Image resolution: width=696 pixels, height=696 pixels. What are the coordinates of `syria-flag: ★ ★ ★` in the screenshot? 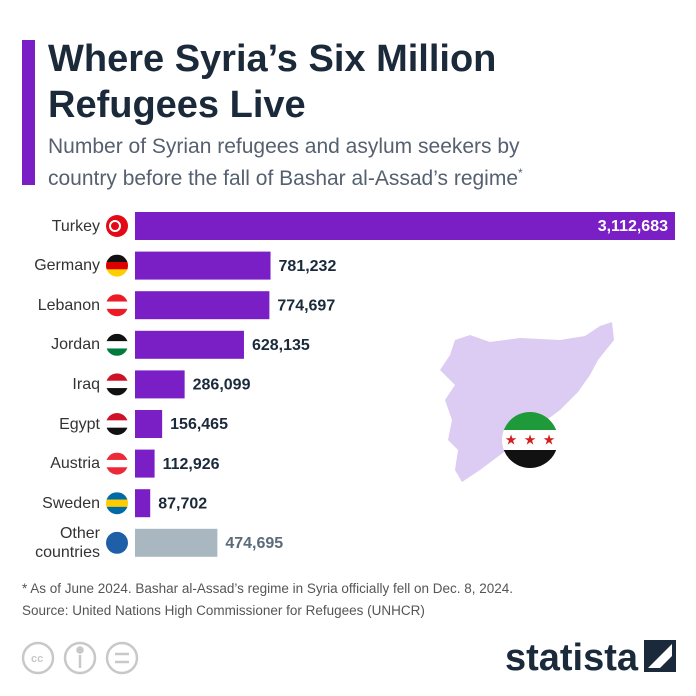 It's located at (530, 440).